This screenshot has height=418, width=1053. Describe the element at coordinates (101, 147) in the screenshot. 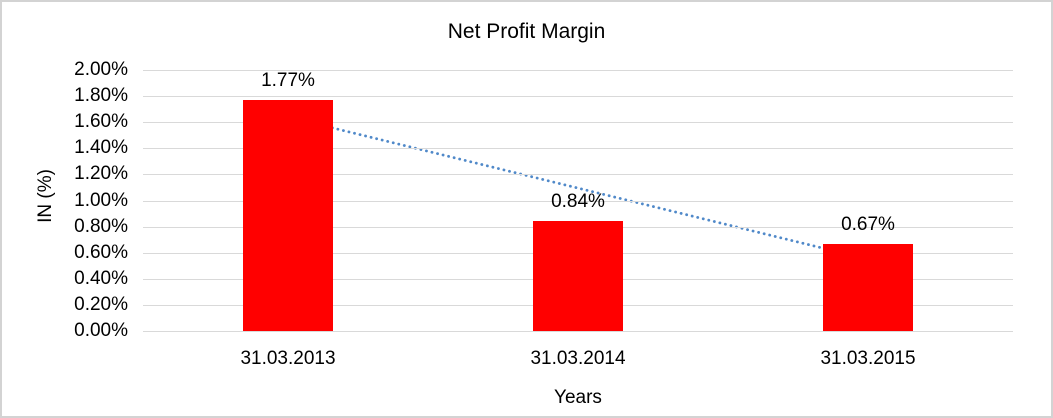

I see `y-tick-label: 1.40%` at that location.